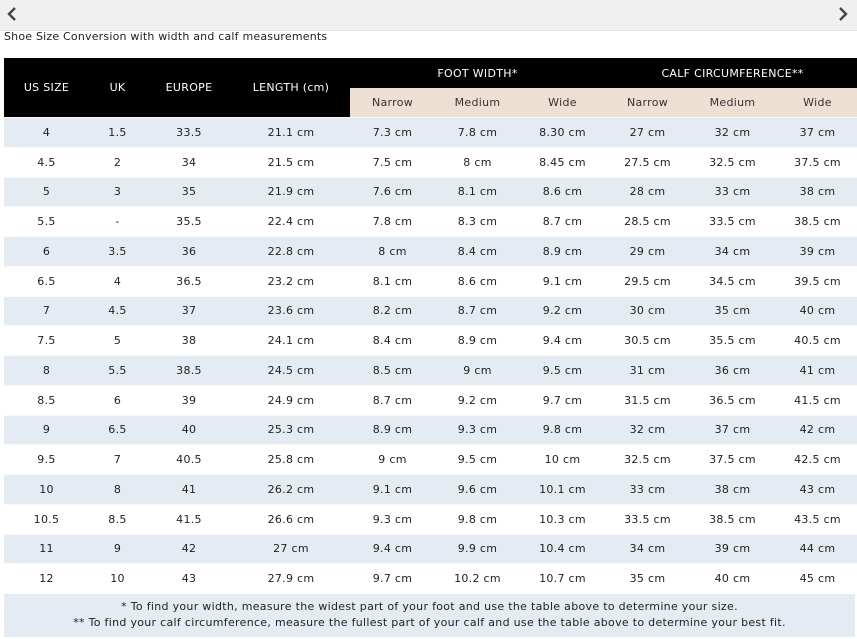 The image size is (857, 639). Describe the element at coordinates (562, 518) in the screenshot. I see `cell-width-wide: 10.3 cm` at that location.